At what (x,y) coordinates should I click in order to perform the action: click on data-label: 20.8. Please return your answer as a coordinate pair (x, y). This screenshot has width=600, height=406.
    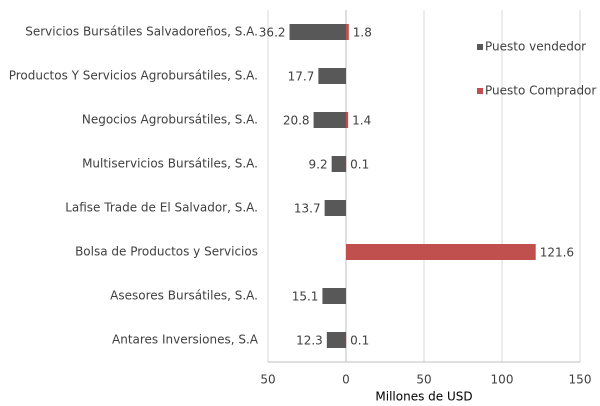
    Looking at the image, I should click on (296, 121).